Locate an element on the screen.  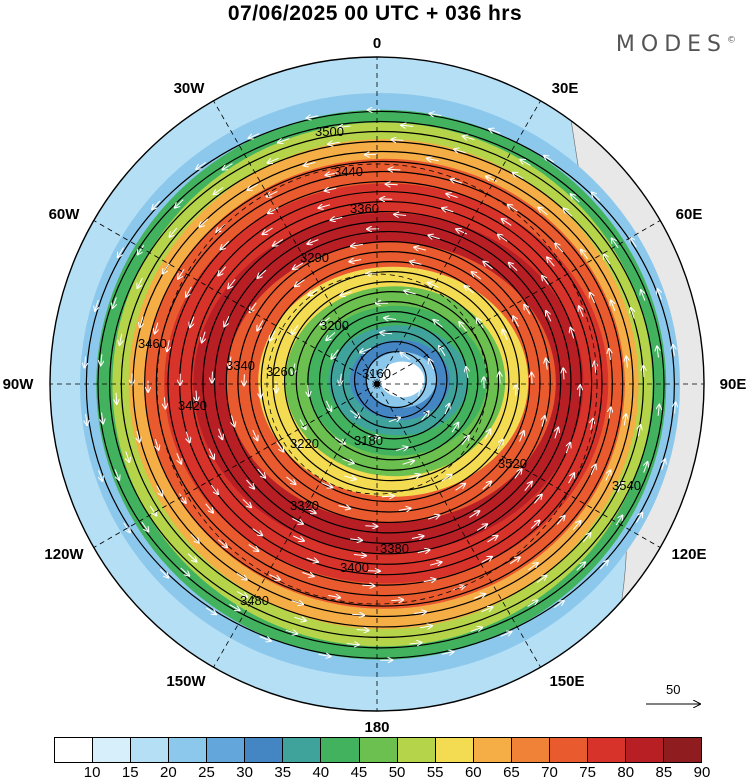
colorbar-tick-label: 75 is located at coordinates (587, 772).